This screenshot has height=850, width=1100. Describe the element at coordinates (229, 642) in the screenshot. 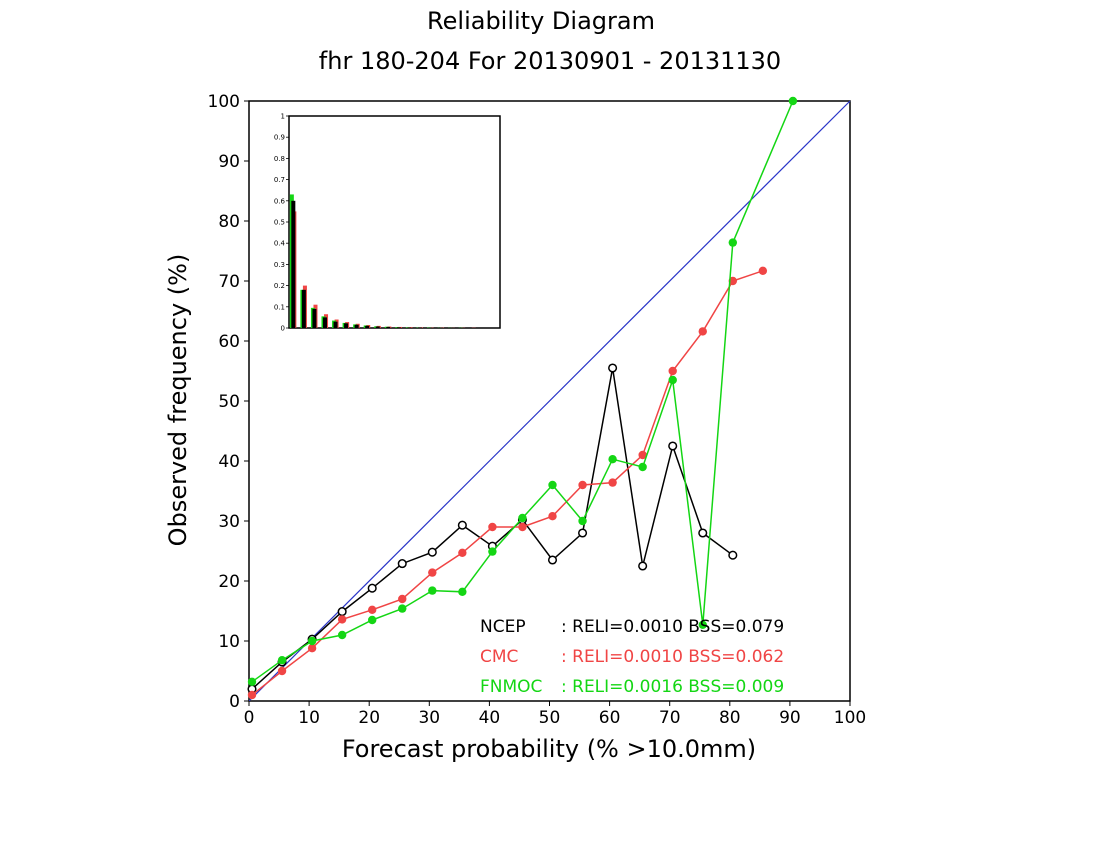

I see `y-tick-label: 10` at that location.